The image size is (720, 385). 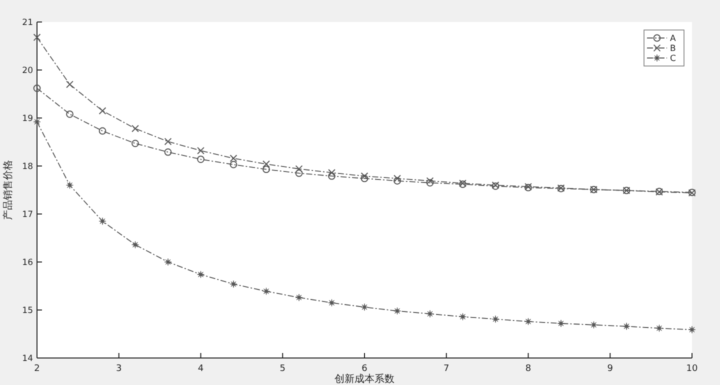 What do you see at coordinates (528, 369) in the screenshot?
I see `x-tick-label: 8` at bounding box center [528, 369].